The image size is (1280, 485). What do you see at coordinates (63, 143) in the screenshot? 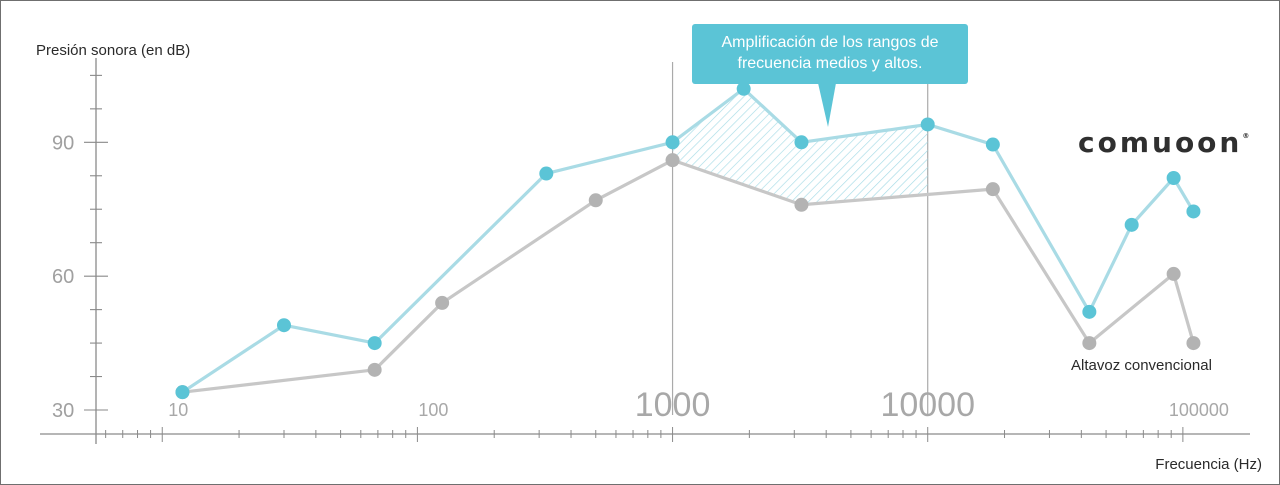
I see `y-tick-label: 90` at bounding box center [63, 143].